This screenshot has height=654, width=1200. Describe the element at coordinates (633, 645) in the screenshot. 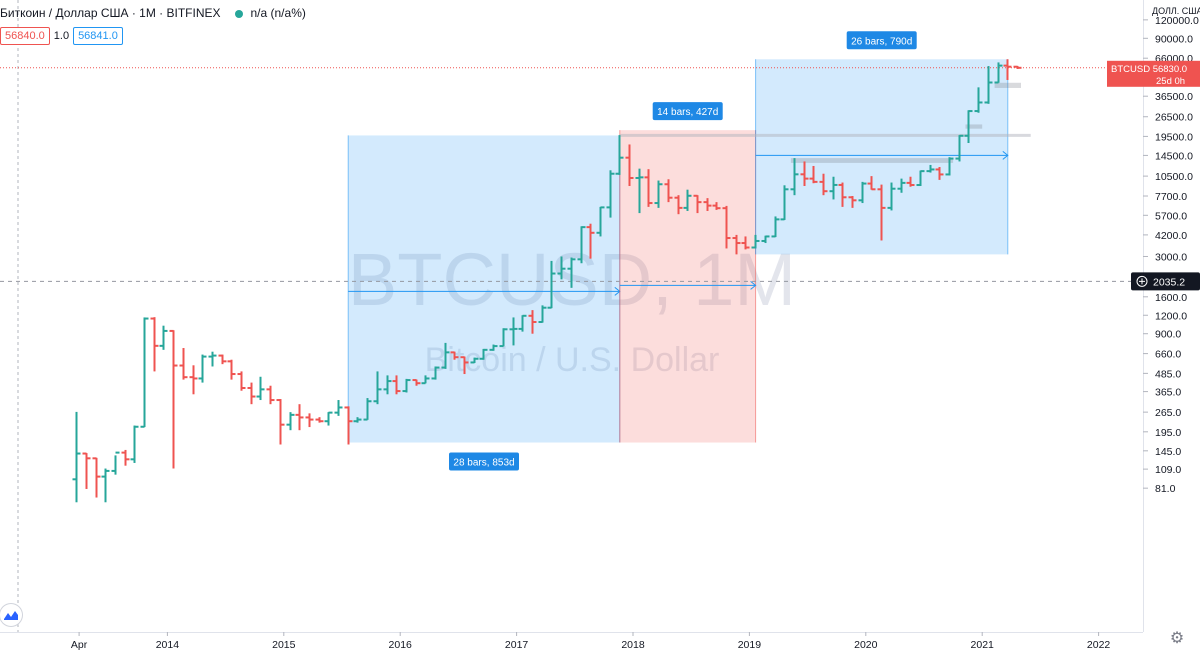

I see `time-tick-label: 2018` at that location.